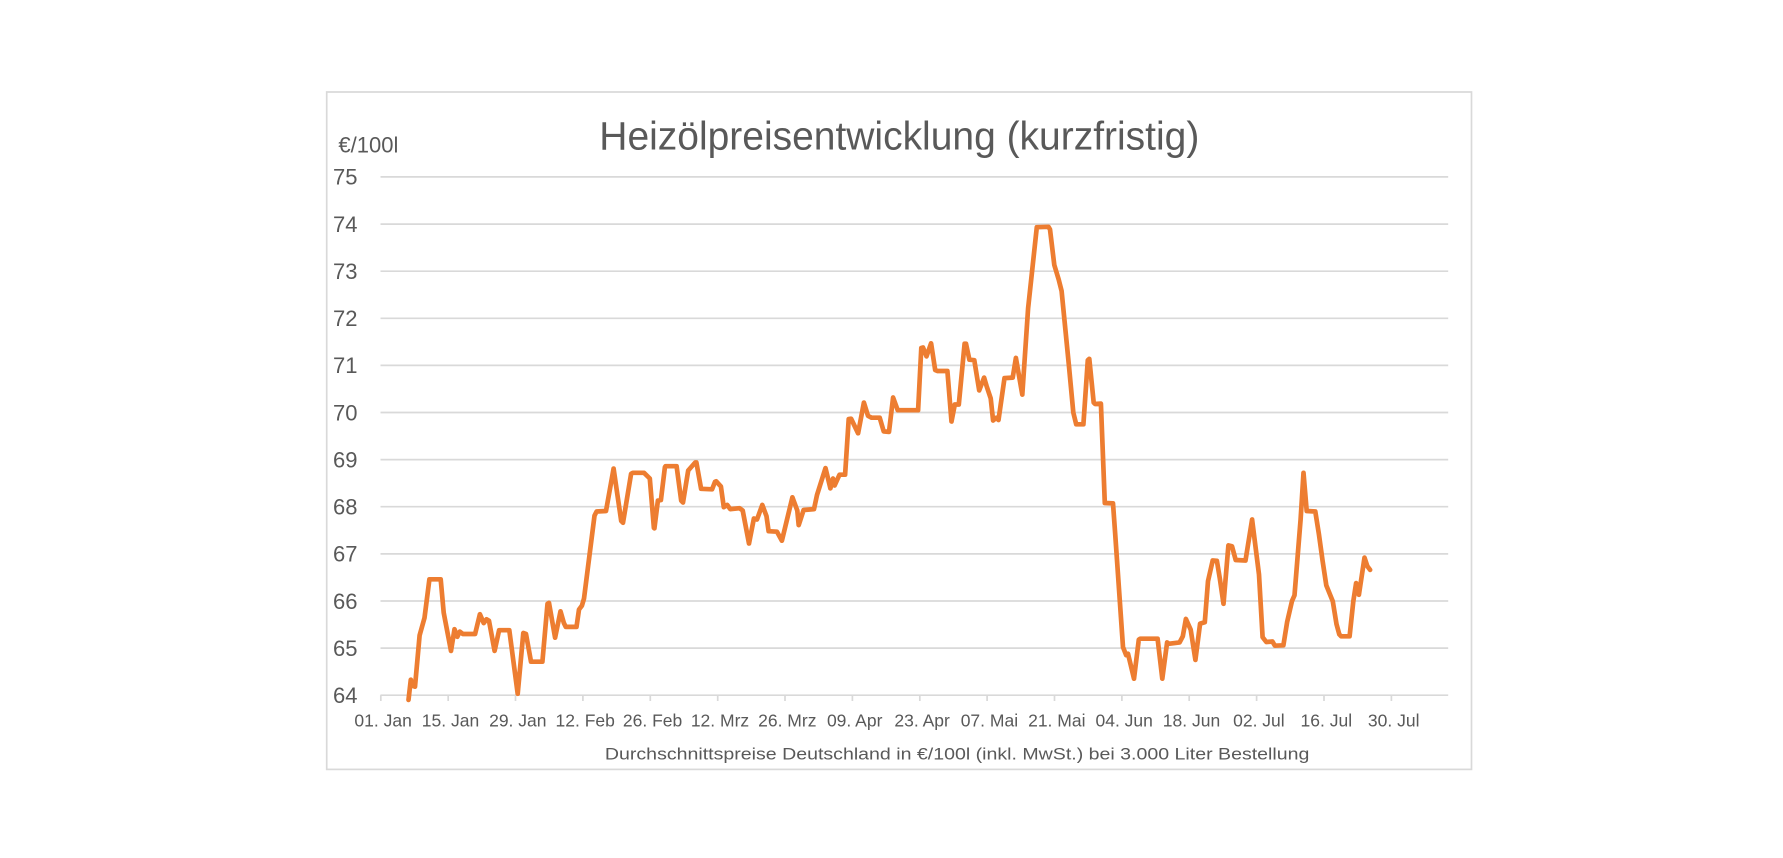  Describe the element at coordinates (517, 721) in the screenshot. I see `svg-text: 29. Jan` at that location.